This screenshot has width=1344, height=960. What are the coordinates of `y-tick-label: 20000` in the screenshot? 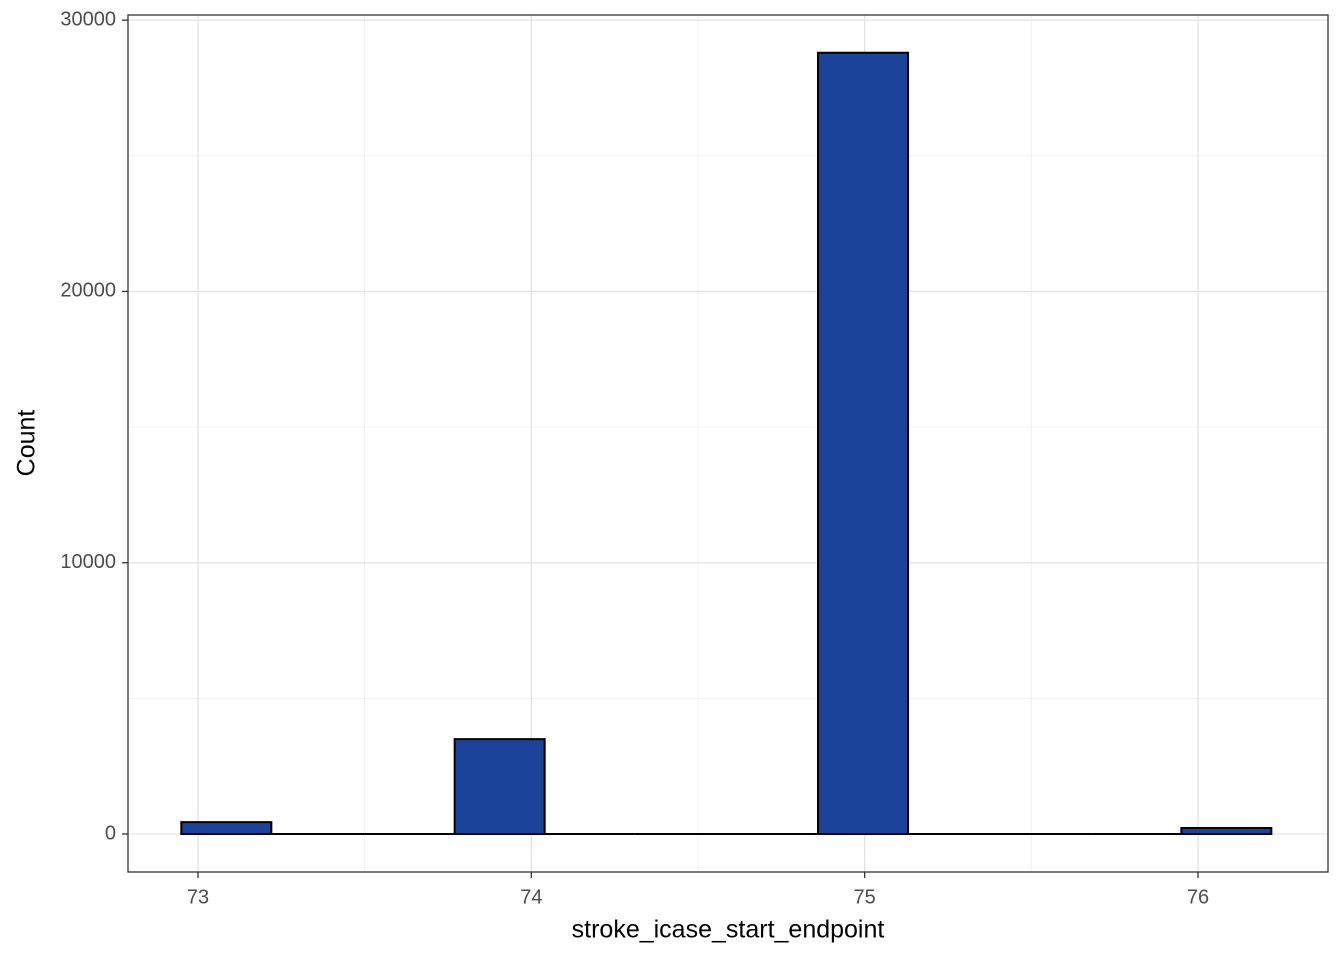 It's located at (88, 291).